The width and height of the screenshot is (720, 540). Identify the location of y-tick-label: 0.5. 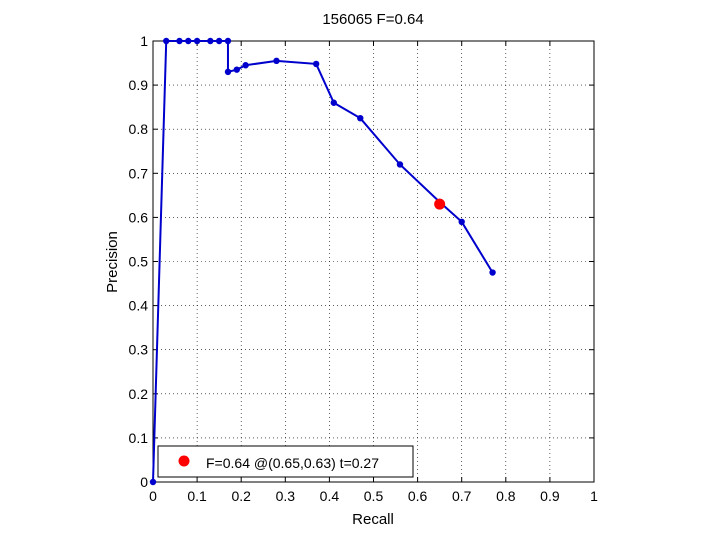
(139, 262).